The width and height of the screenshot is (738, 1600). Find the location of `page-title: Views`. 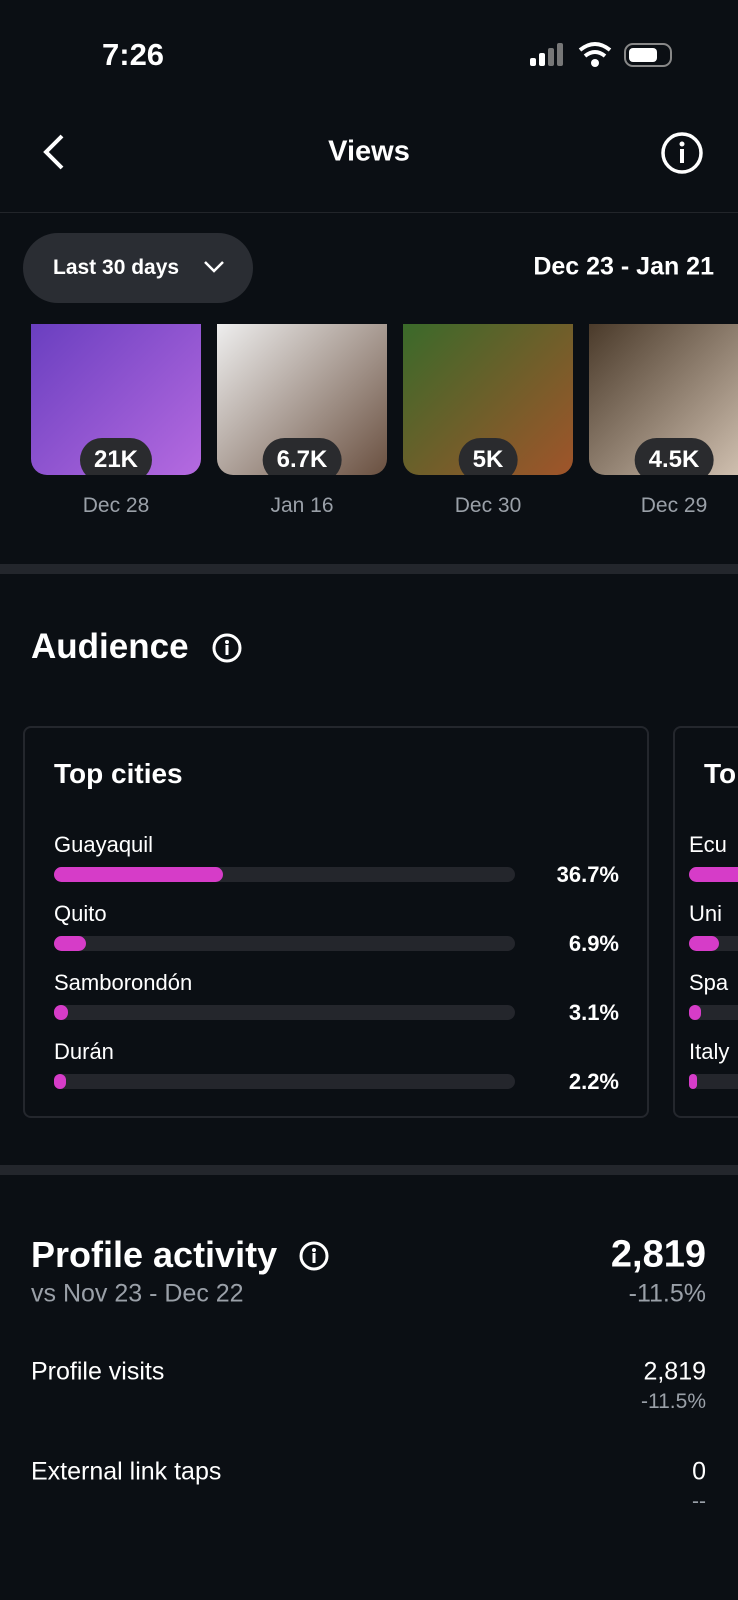

page-title: Views is located at coordinates (369, 151).